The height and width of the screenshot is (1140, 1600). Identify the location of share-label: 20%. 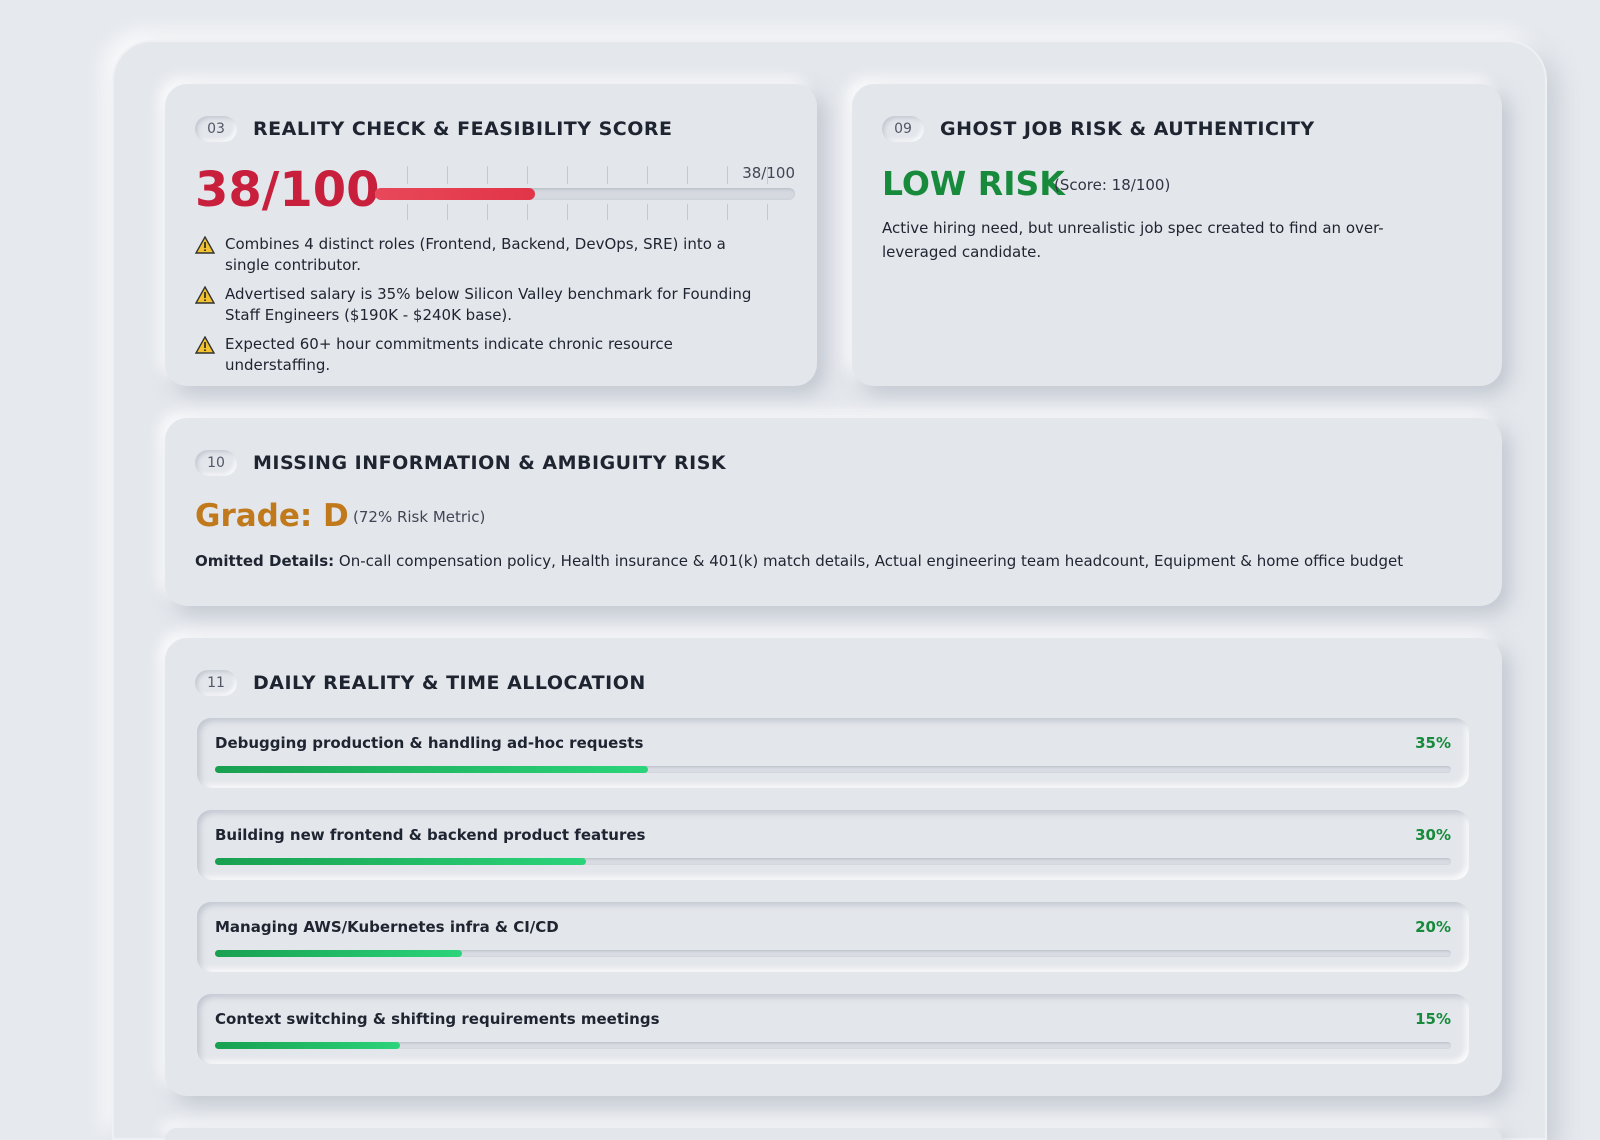
(1433, 927).